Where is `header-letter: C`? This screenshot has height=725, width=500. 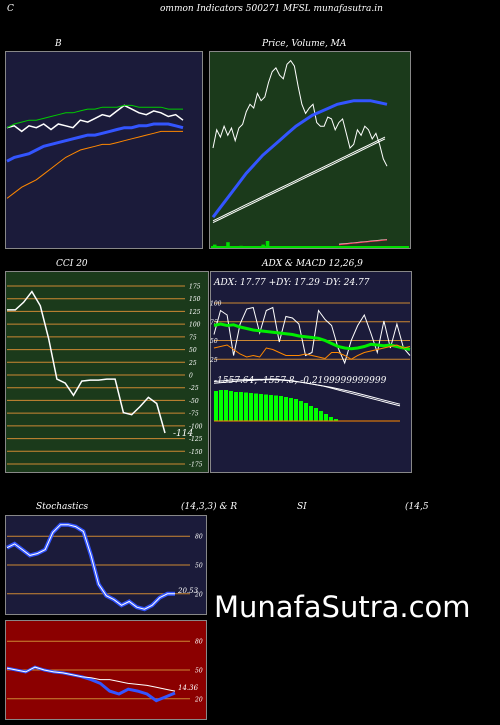 header-letter: C is located at coordinates (10, 9).